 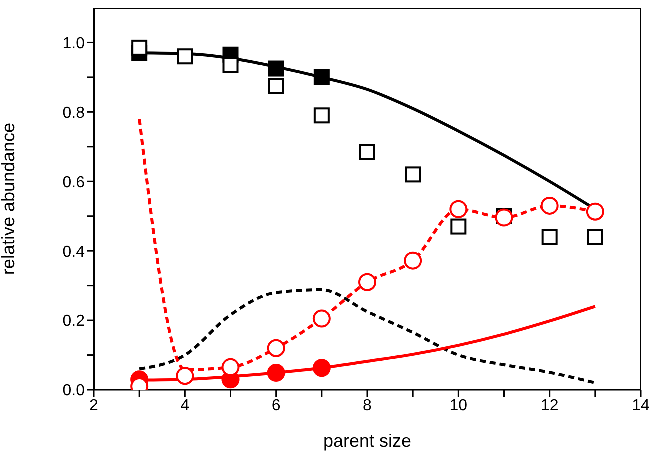 I want to click on x-tick-label: 4, so click(x=185, y=405).